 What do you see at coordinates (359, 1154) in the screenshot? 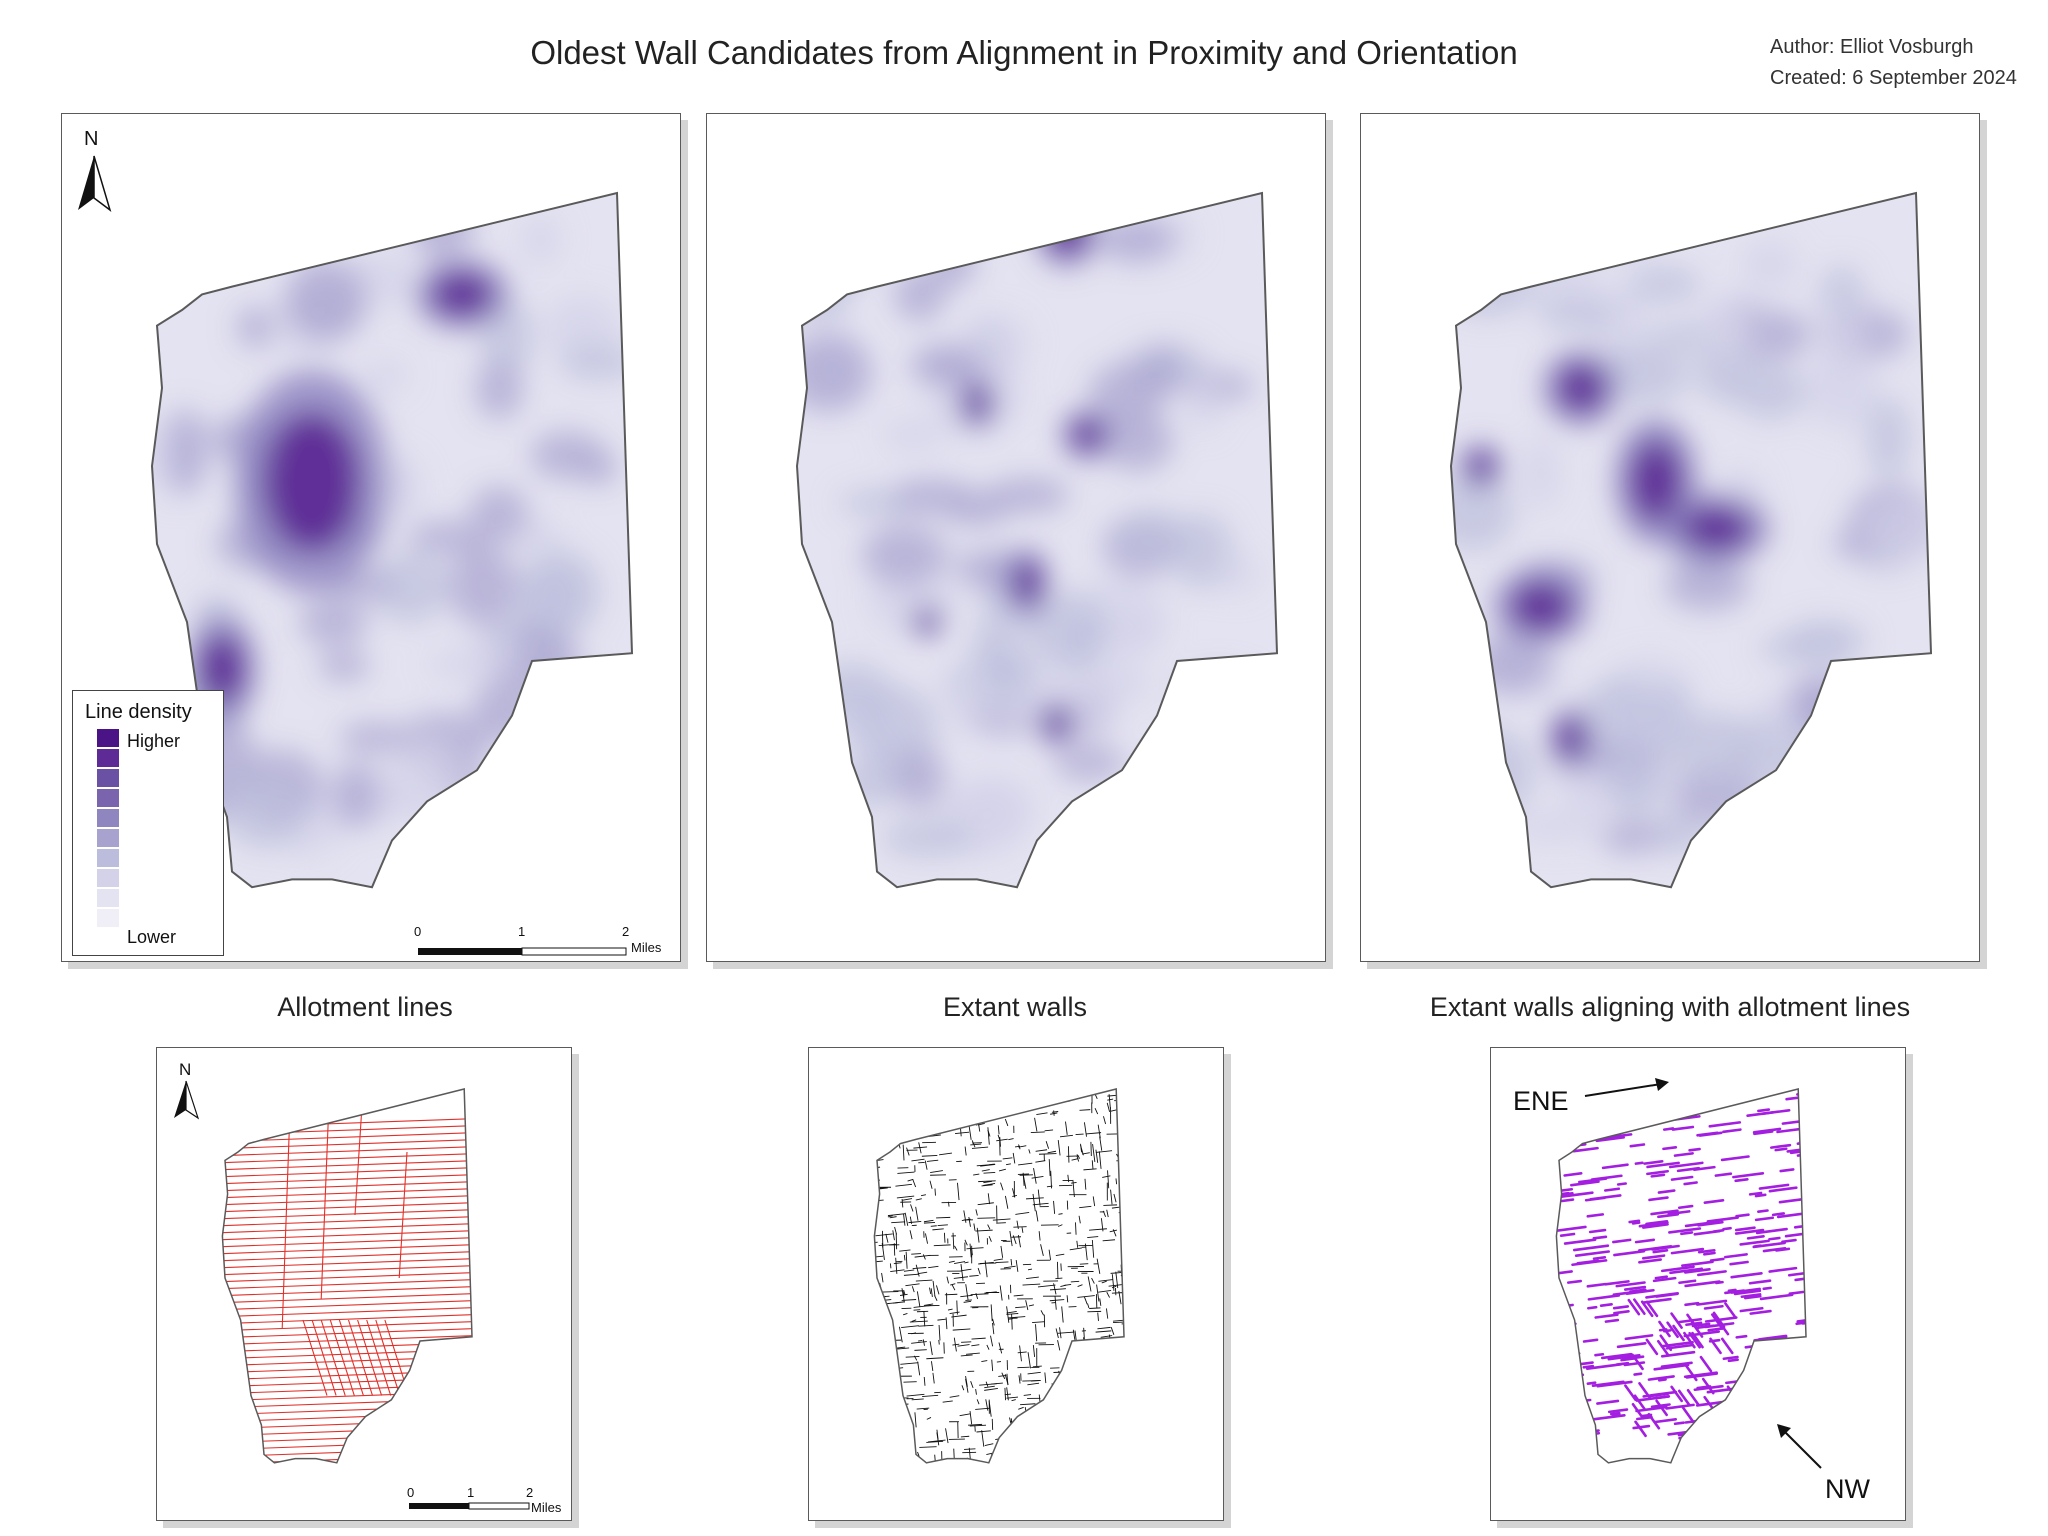
I see `allotment-divider` at bounding box center [359, 1154].